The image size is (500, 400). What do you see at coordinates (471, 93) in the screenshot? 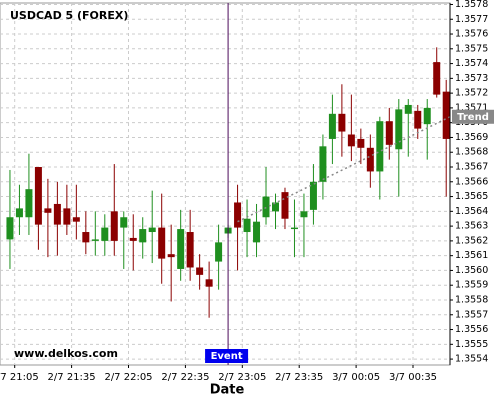
I see `y-tick-label: 1.3572` at bounding box center [471, 93].